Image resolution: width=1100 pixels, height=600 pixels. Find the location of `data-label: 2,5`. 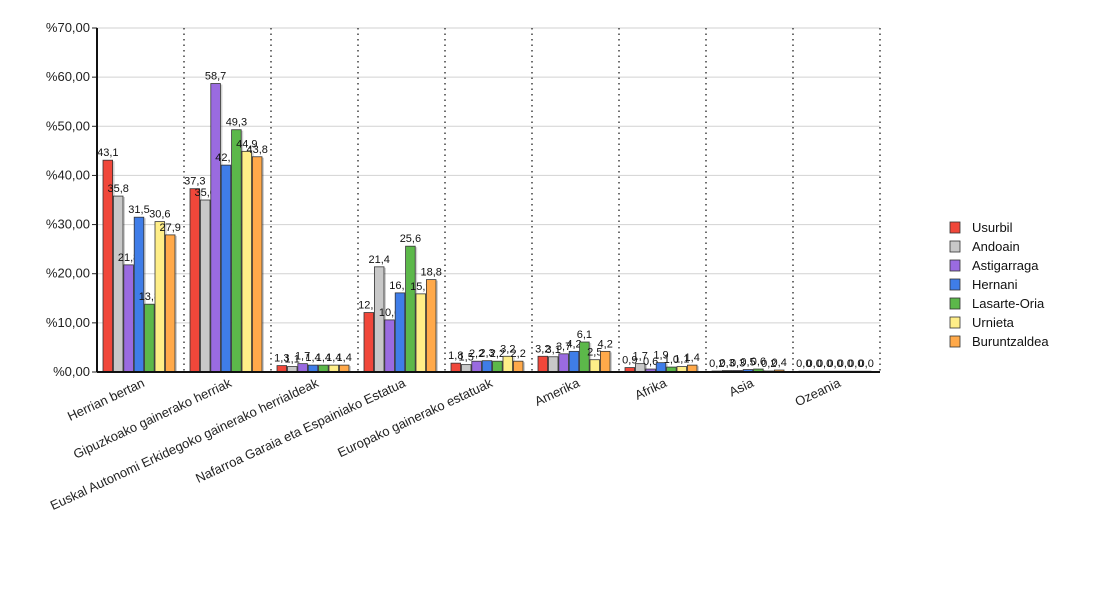

data-label: 2,5 is located at coordinates (594, 353).